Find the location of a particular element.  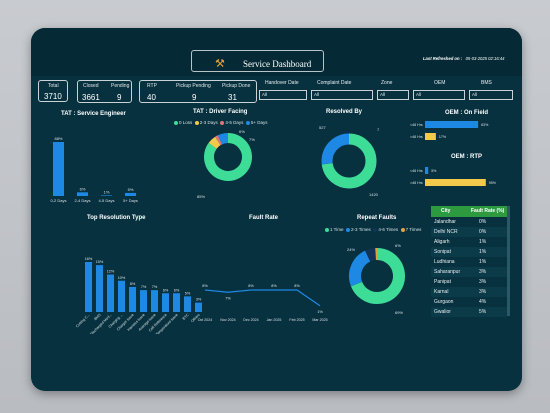

repeat-faults-chart: 24% 6% 69% is located at coordinates (376, 279).